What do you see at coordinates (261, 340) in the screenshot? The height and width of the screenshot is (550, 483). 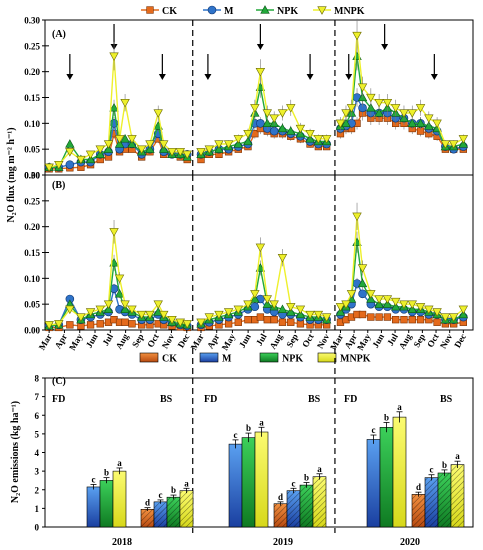 I see `month-label: Jul` at bounding box center [261, 340].